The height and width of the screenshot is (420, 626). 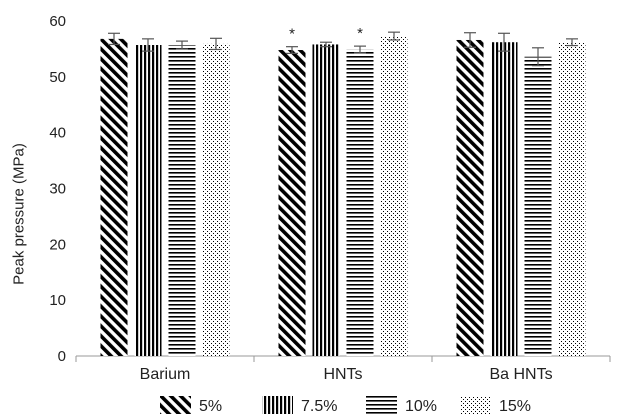 What do you see at coordinates (57, 21) in the screenshot?
I see `y-tick-label: 60` at bounding box center [57, 21].